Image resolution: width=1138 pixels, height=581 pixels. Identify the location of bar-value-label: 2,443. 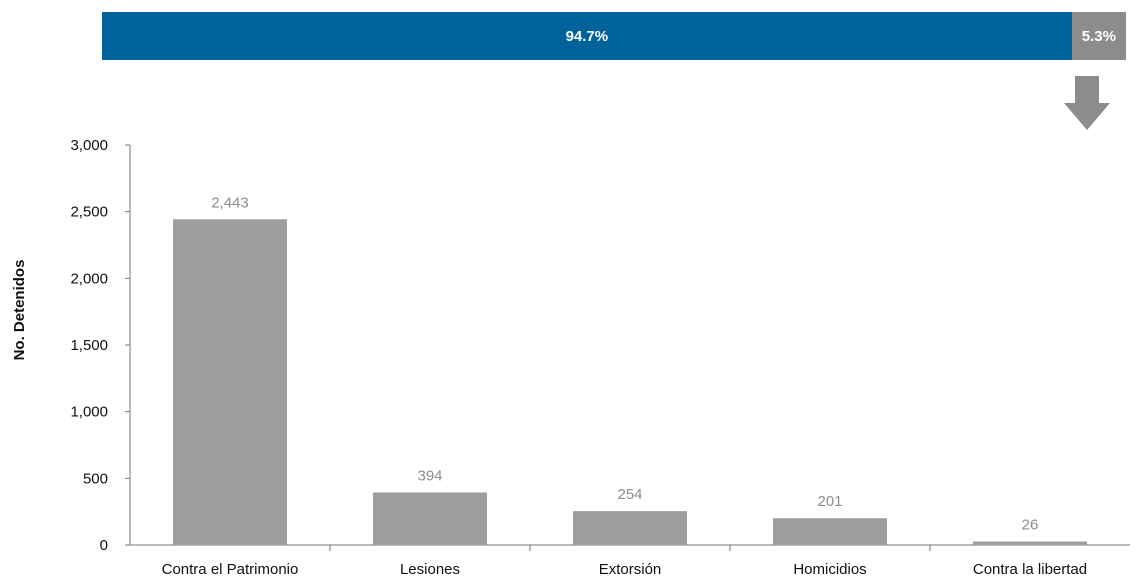
(230, 202).